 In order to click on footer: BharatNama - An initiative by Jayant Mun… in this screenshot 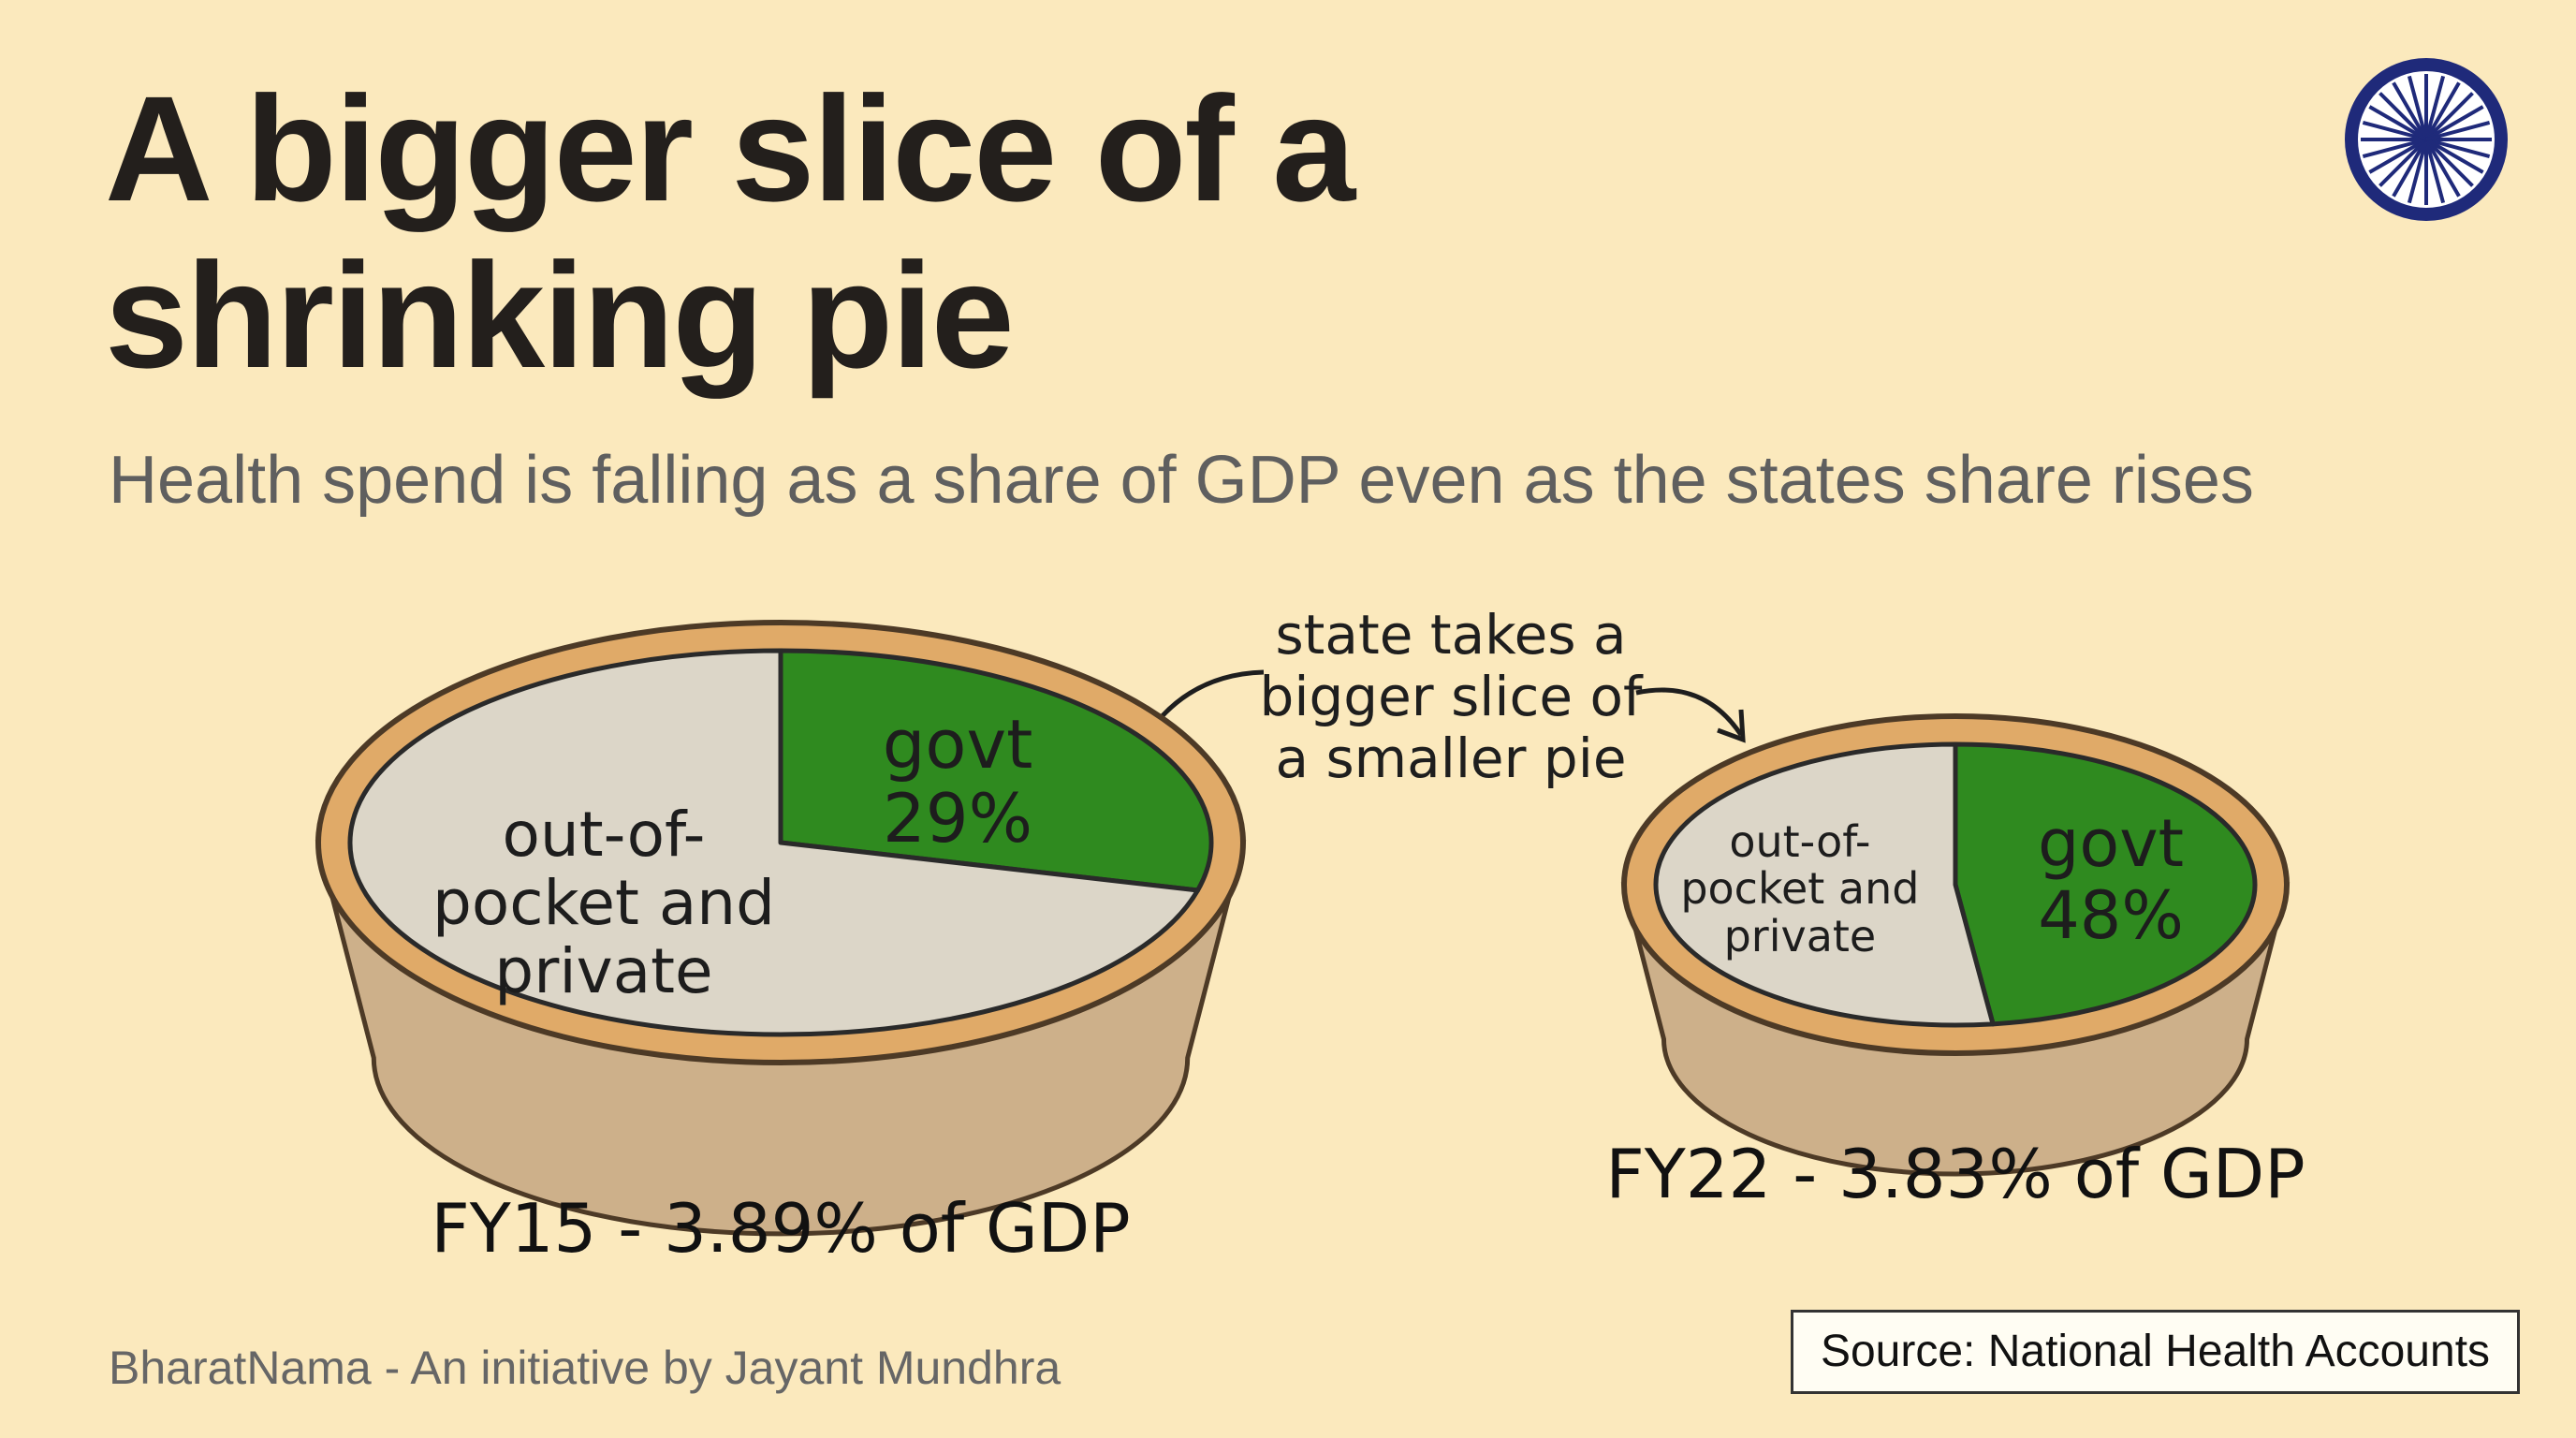, I will do `click(585, 1368)`.